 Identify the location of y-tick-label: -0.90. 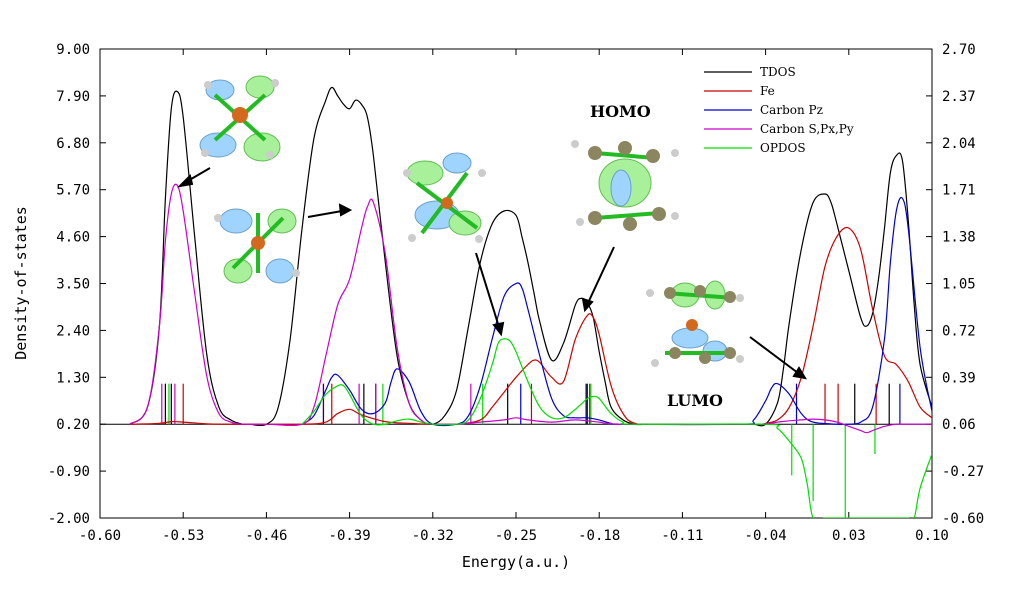
(69, 472).